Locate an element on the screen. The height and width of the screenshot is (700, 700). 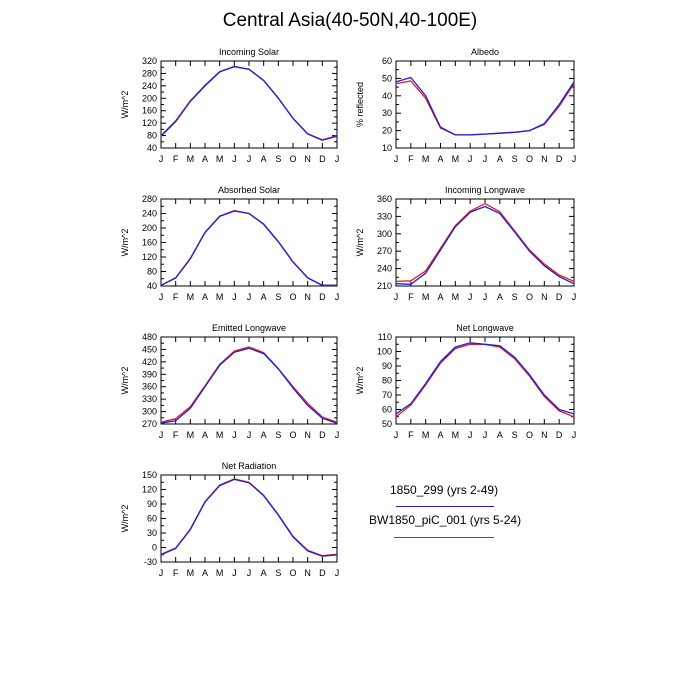
chart-3-series-1-line is located at coordinates (248, 248).